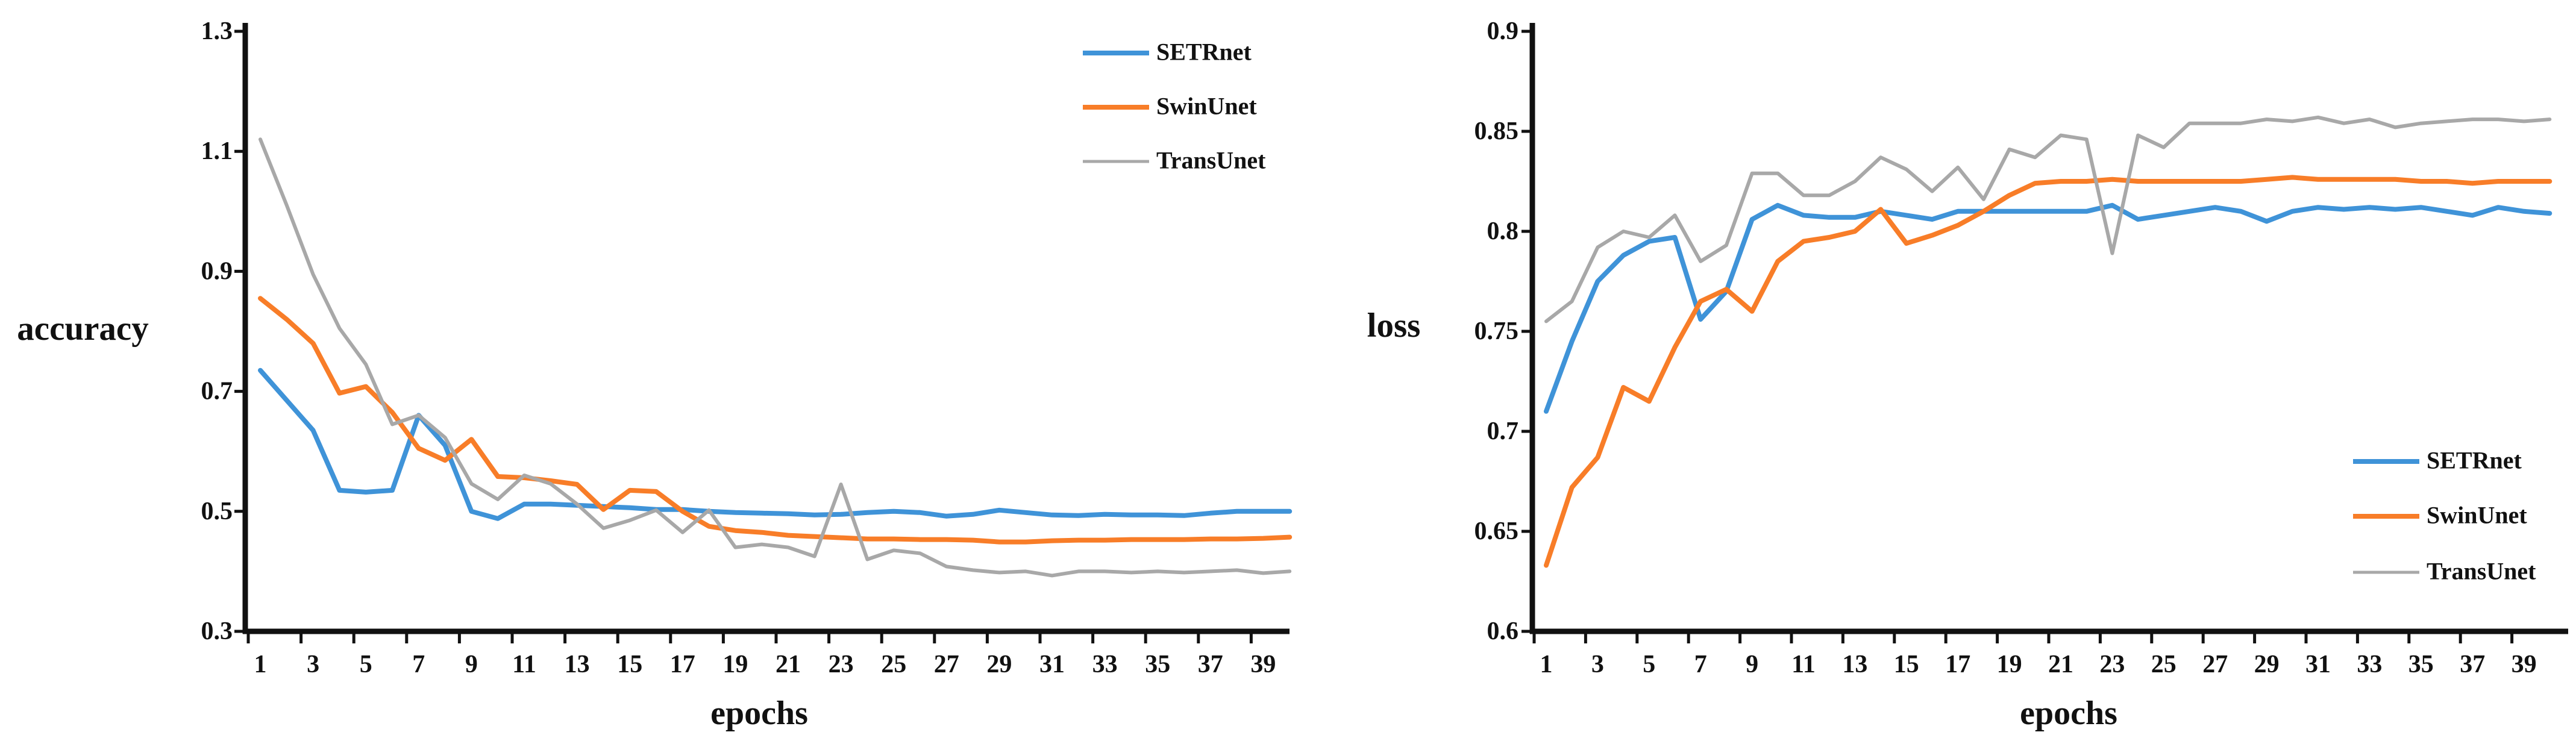 The image size is (2576, 741). What do you see at coordinates (1496, 331) in the screenshot?
I see `y-tick-label: 0.75` at bounding box center [1496, 331].